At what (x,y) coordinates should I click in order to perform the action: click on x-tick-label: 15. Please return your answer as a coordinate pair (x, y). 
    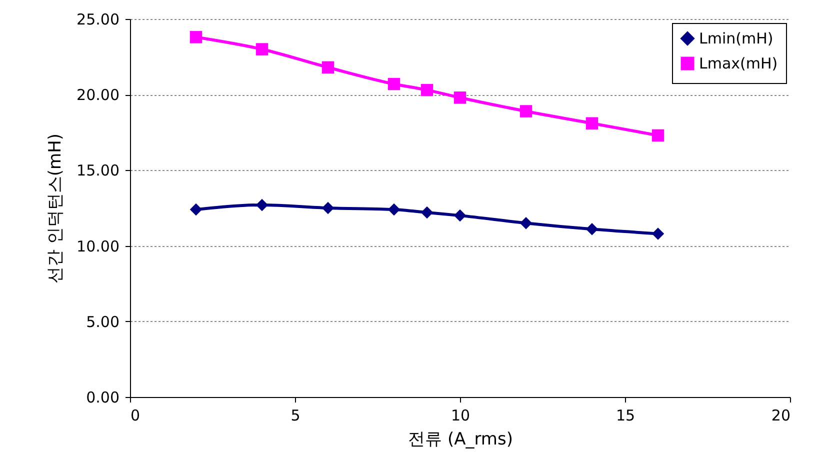
    Looking at the image, I should click on (626, 415).